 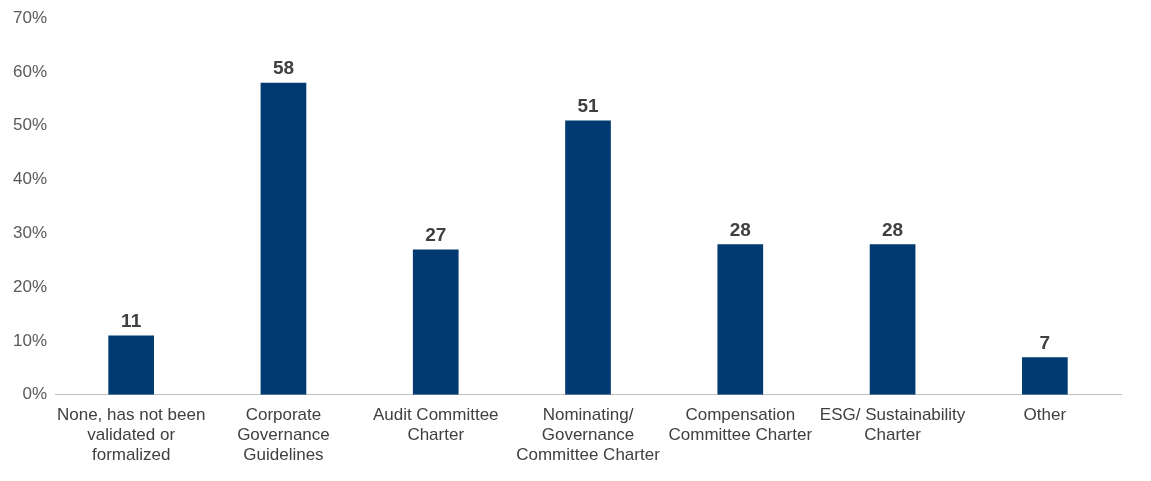 What do you see at coordinates (131, 321) in the screenshot?
I see `data-label: 11` at bounding box center [131, 321].